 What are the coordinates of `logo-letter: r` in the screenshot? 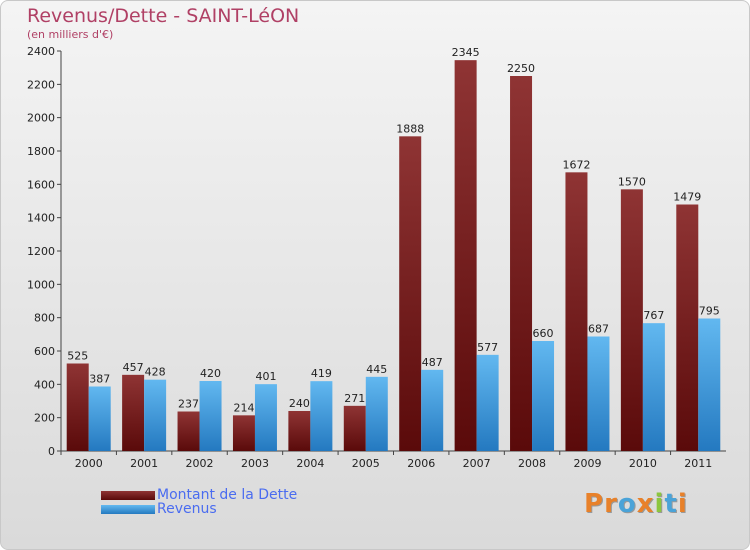 It's located at (611, 504).